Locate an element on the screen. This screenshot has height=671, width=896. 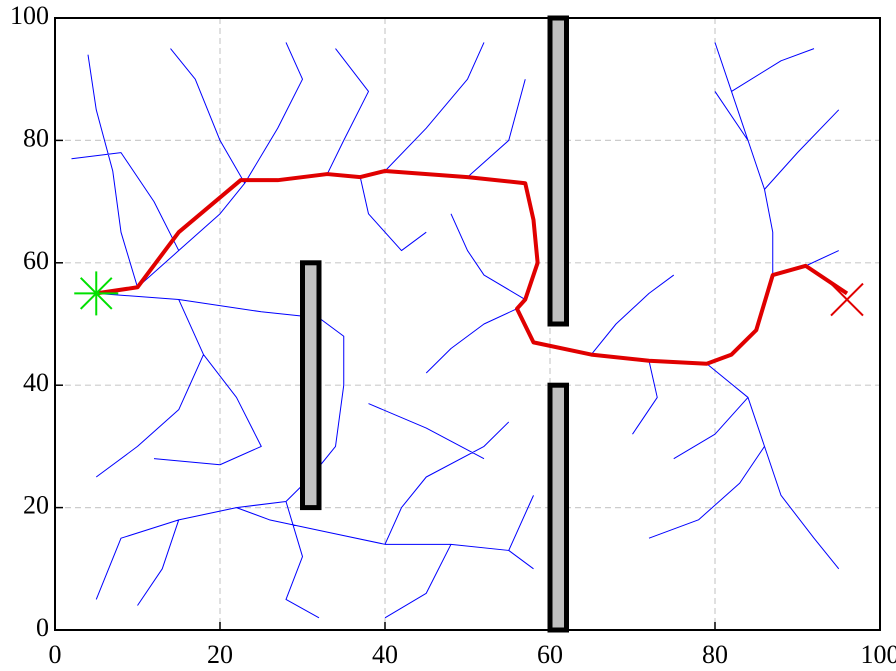
x-tick-label: 40 is located at coordinates (385, 654).